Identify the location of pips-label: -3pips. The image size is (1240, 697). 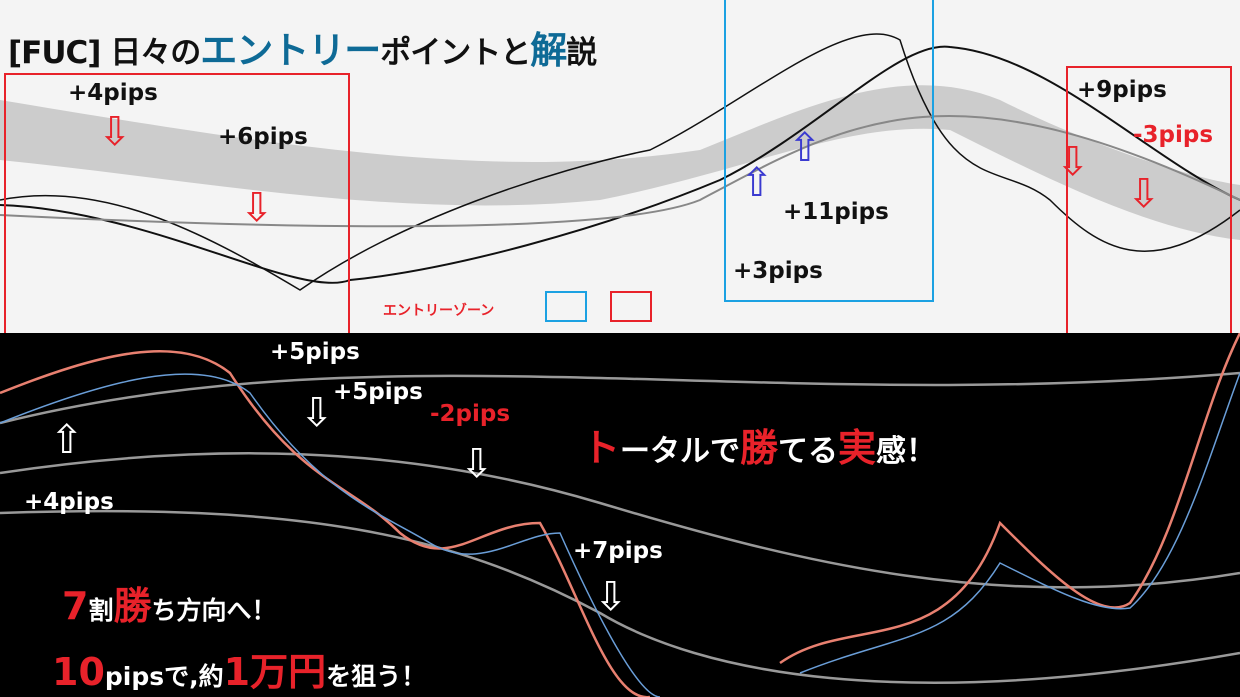
(1173, 135).